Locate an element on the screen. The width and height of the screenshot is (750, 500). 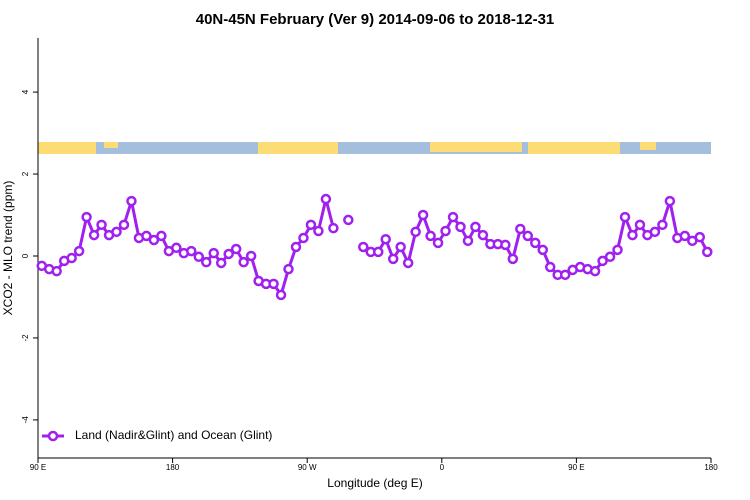
y-tick-label: 0 is located at coordinates (25, 255).